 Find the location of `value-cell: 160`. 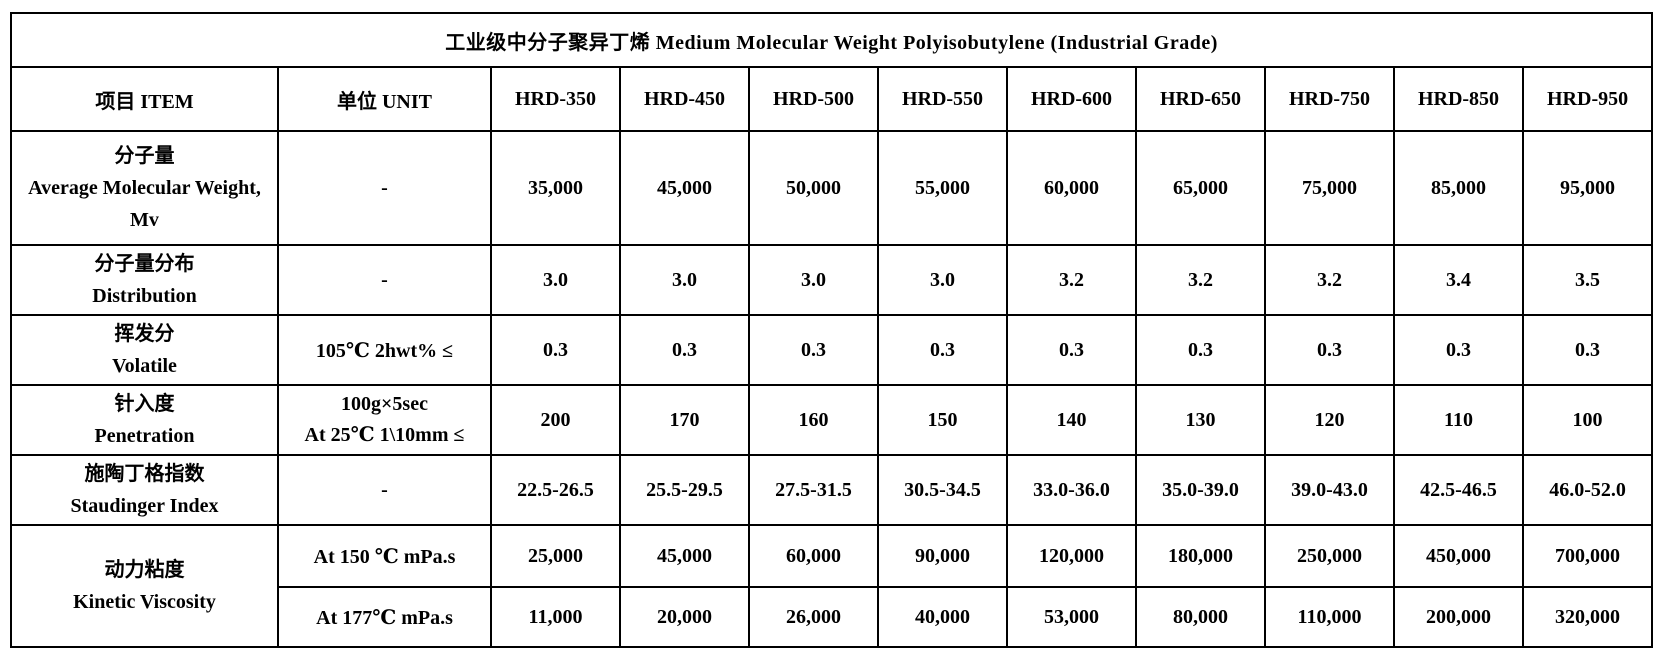

value-cell: 160 is located at coordinates (813, 420).